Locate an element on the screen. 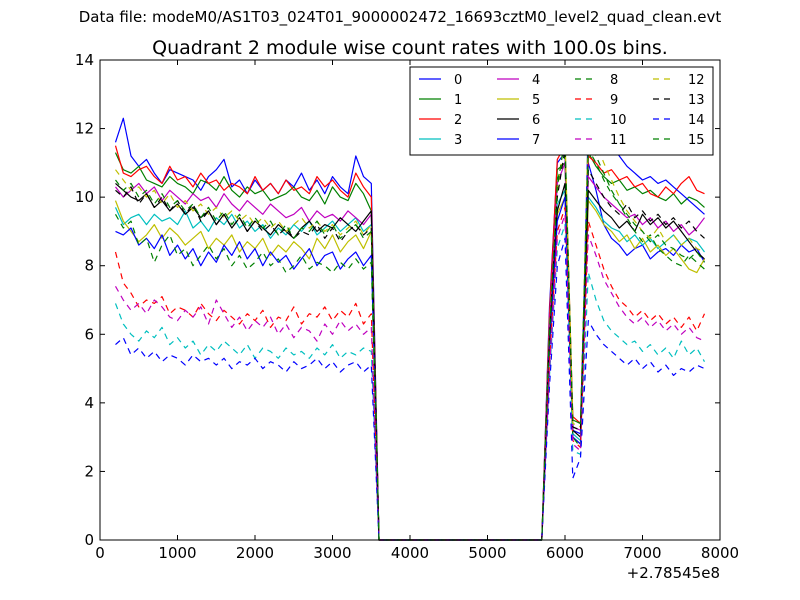  legend-label-7: 7 is located at coordinates (536, 140).